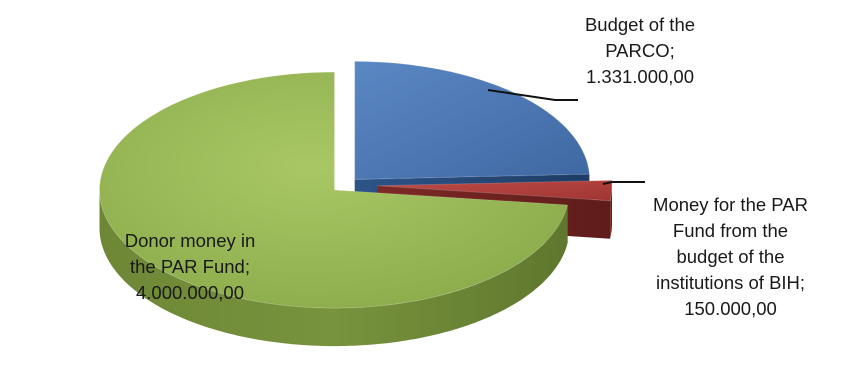  I want to click on data-label-1-line-4: 150.000,00, so click(730, 308).